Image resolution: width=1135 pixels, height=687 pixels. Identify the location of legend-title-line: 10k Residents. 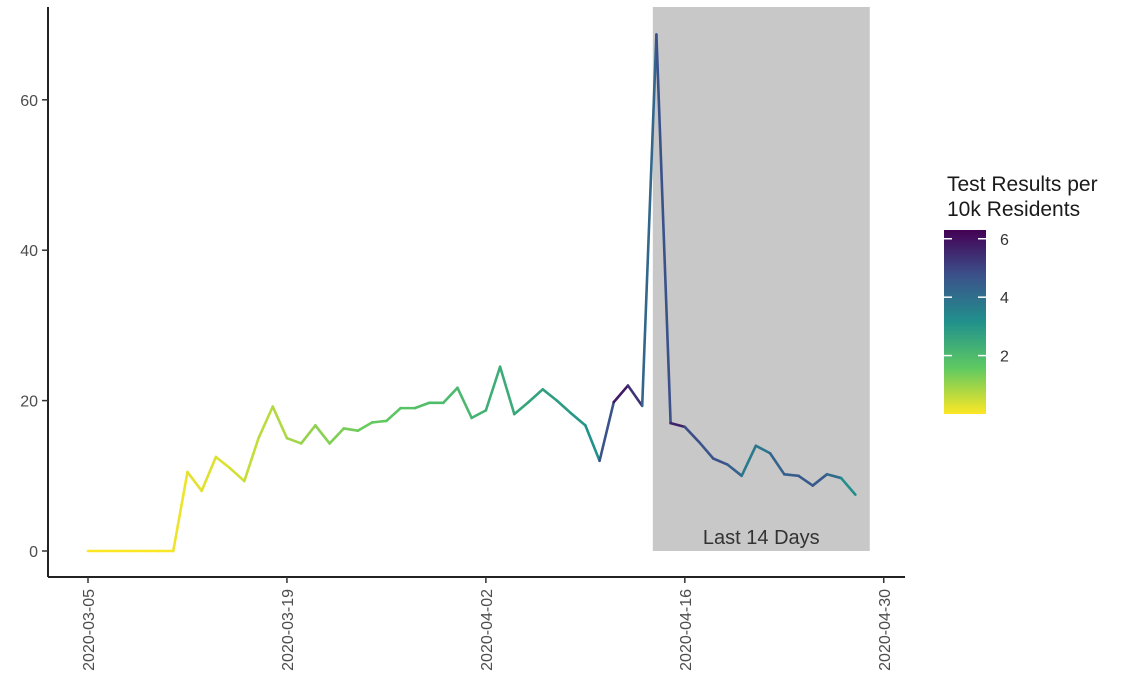
(1013, 209).